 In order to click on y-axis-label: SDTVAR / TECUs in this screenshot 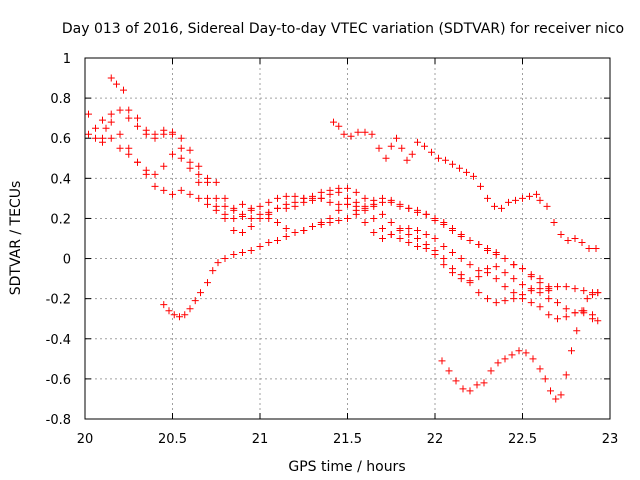, I will do `click(16, 238)`.